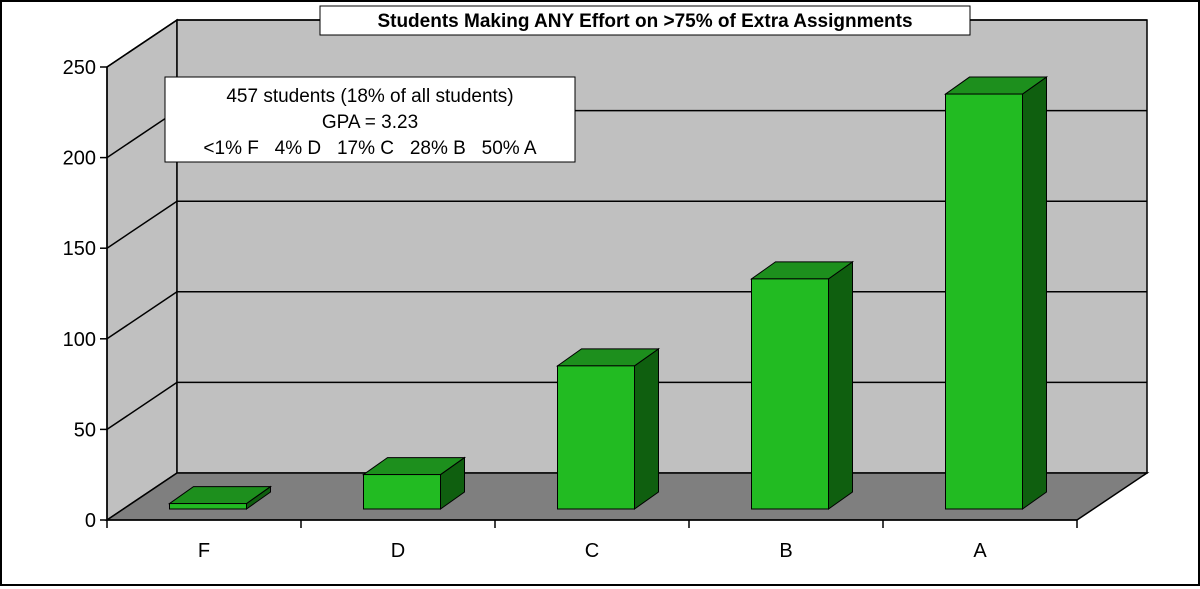 The width and height of the screenshot is (1200, 589). What do you see at coordinates (370, 148) in the screenshot?
I see `annotation-line-3: <1% F 4% D 17% C 28% B 50% A` at bounding box center [370, 148].